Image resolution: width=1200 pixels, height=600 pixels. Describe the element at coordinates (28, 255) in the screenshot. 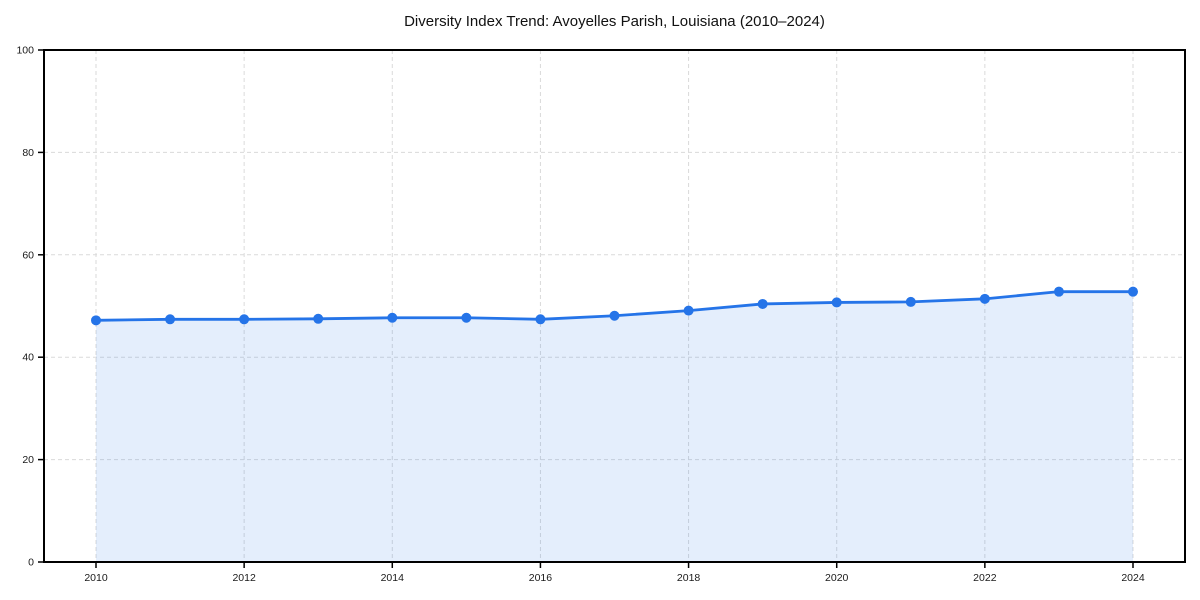

I see `y-tick-label: 60` at that location.